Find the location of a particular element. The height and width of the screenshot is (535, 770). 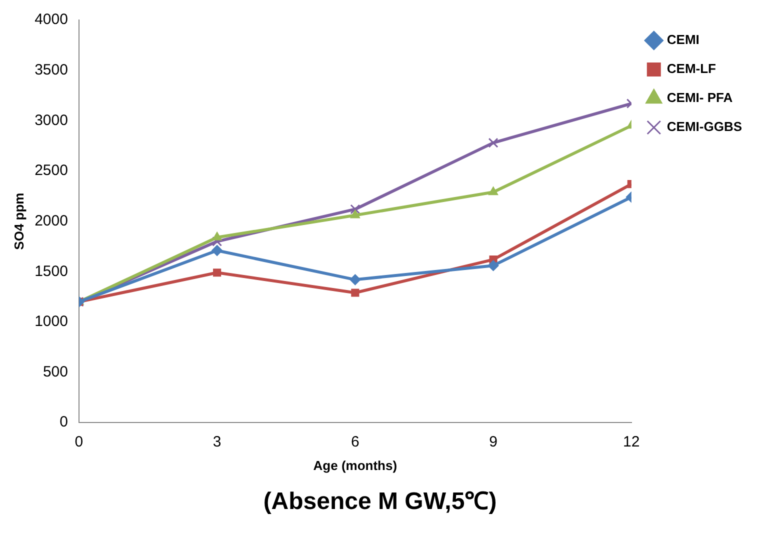

x-tick-label: 3 is located at coordinates (217, 442).